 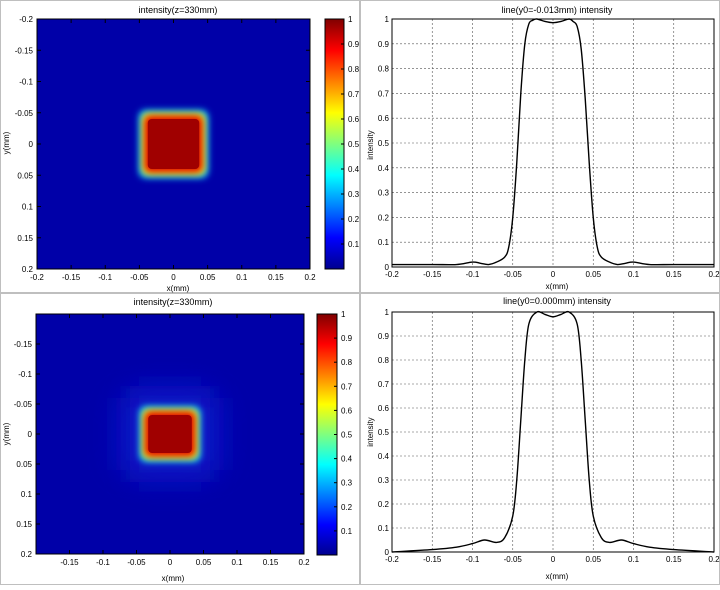 What do you see at coordinates (26, 19) in the screenshot?
I see `y-tick-label: -0.2` at bounding box center [26, 19].